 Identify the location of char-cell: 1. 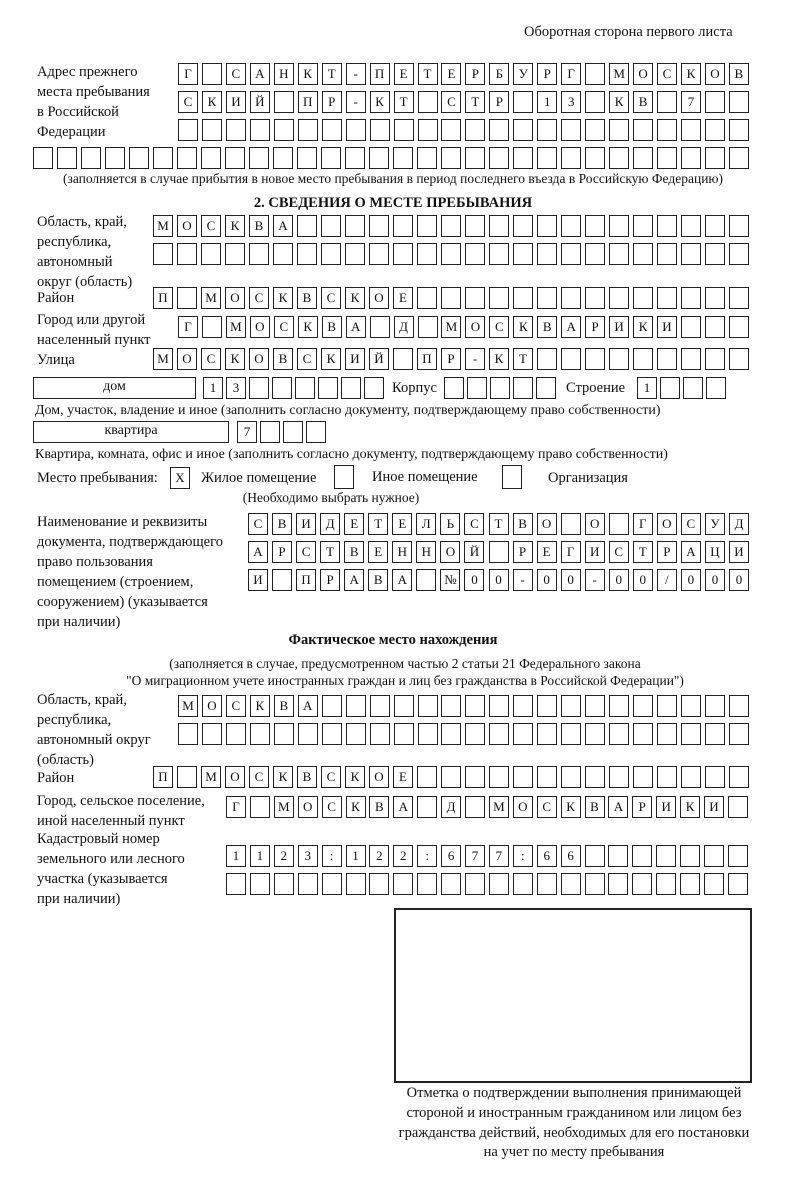
(259, 856).